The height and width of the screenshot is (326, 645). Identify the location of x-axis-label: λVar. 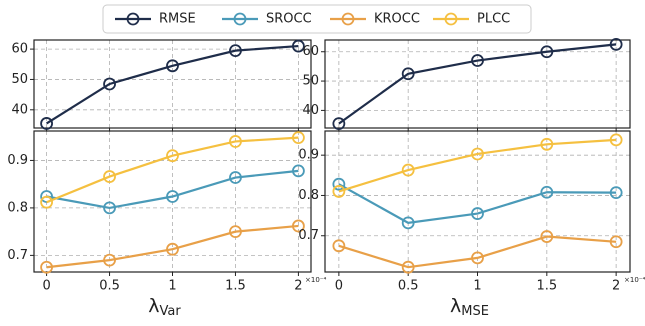
(164, 307).